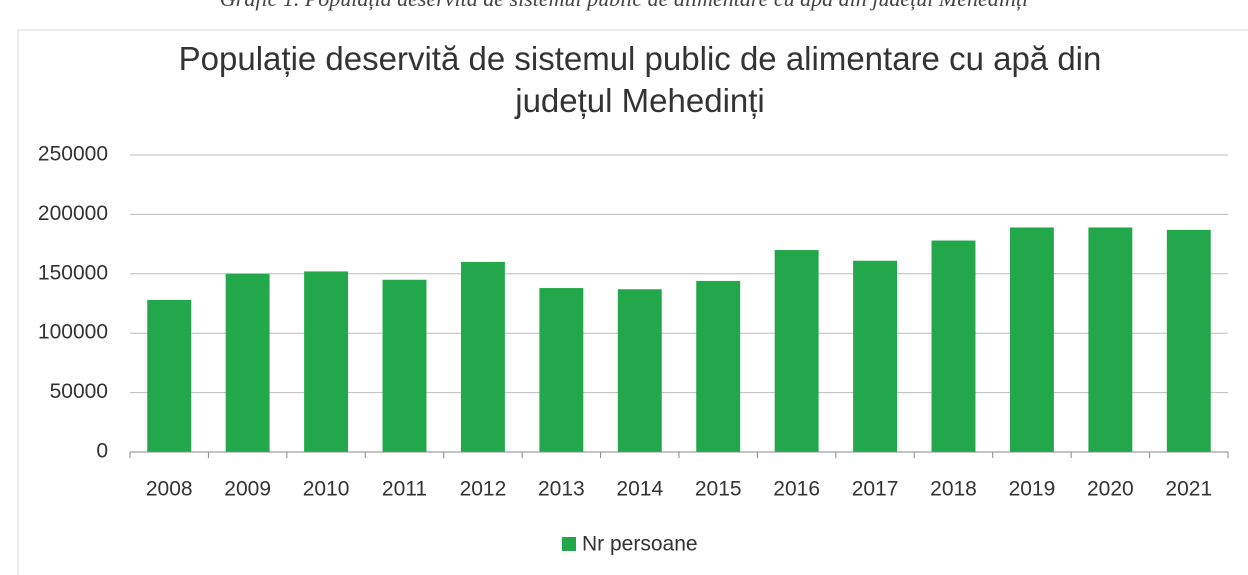 The image size is (1248, 575). I want to click on x-tick-label: 2009, so click(247, 489).